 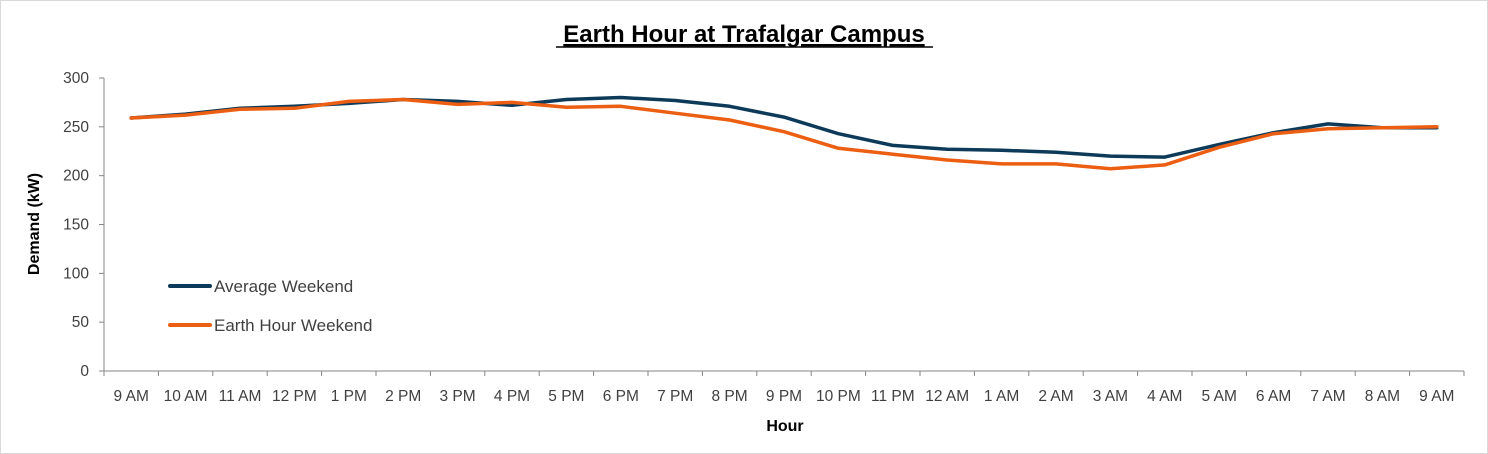 I want to click on x-tick-label: 2 PM, so click(x=403, y=396).